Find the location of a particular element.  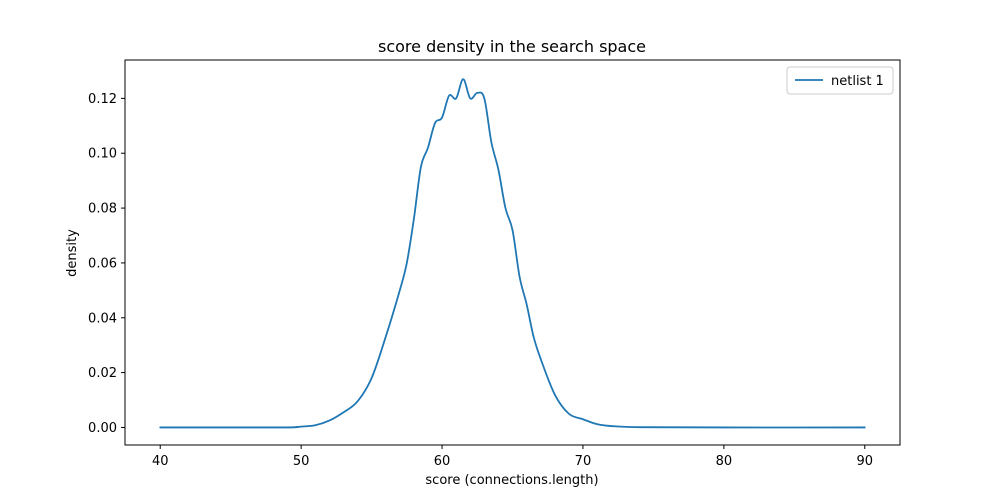

x-axis-ticks: 40 50 60 70 80 90 is located at coordinates (512, 457).